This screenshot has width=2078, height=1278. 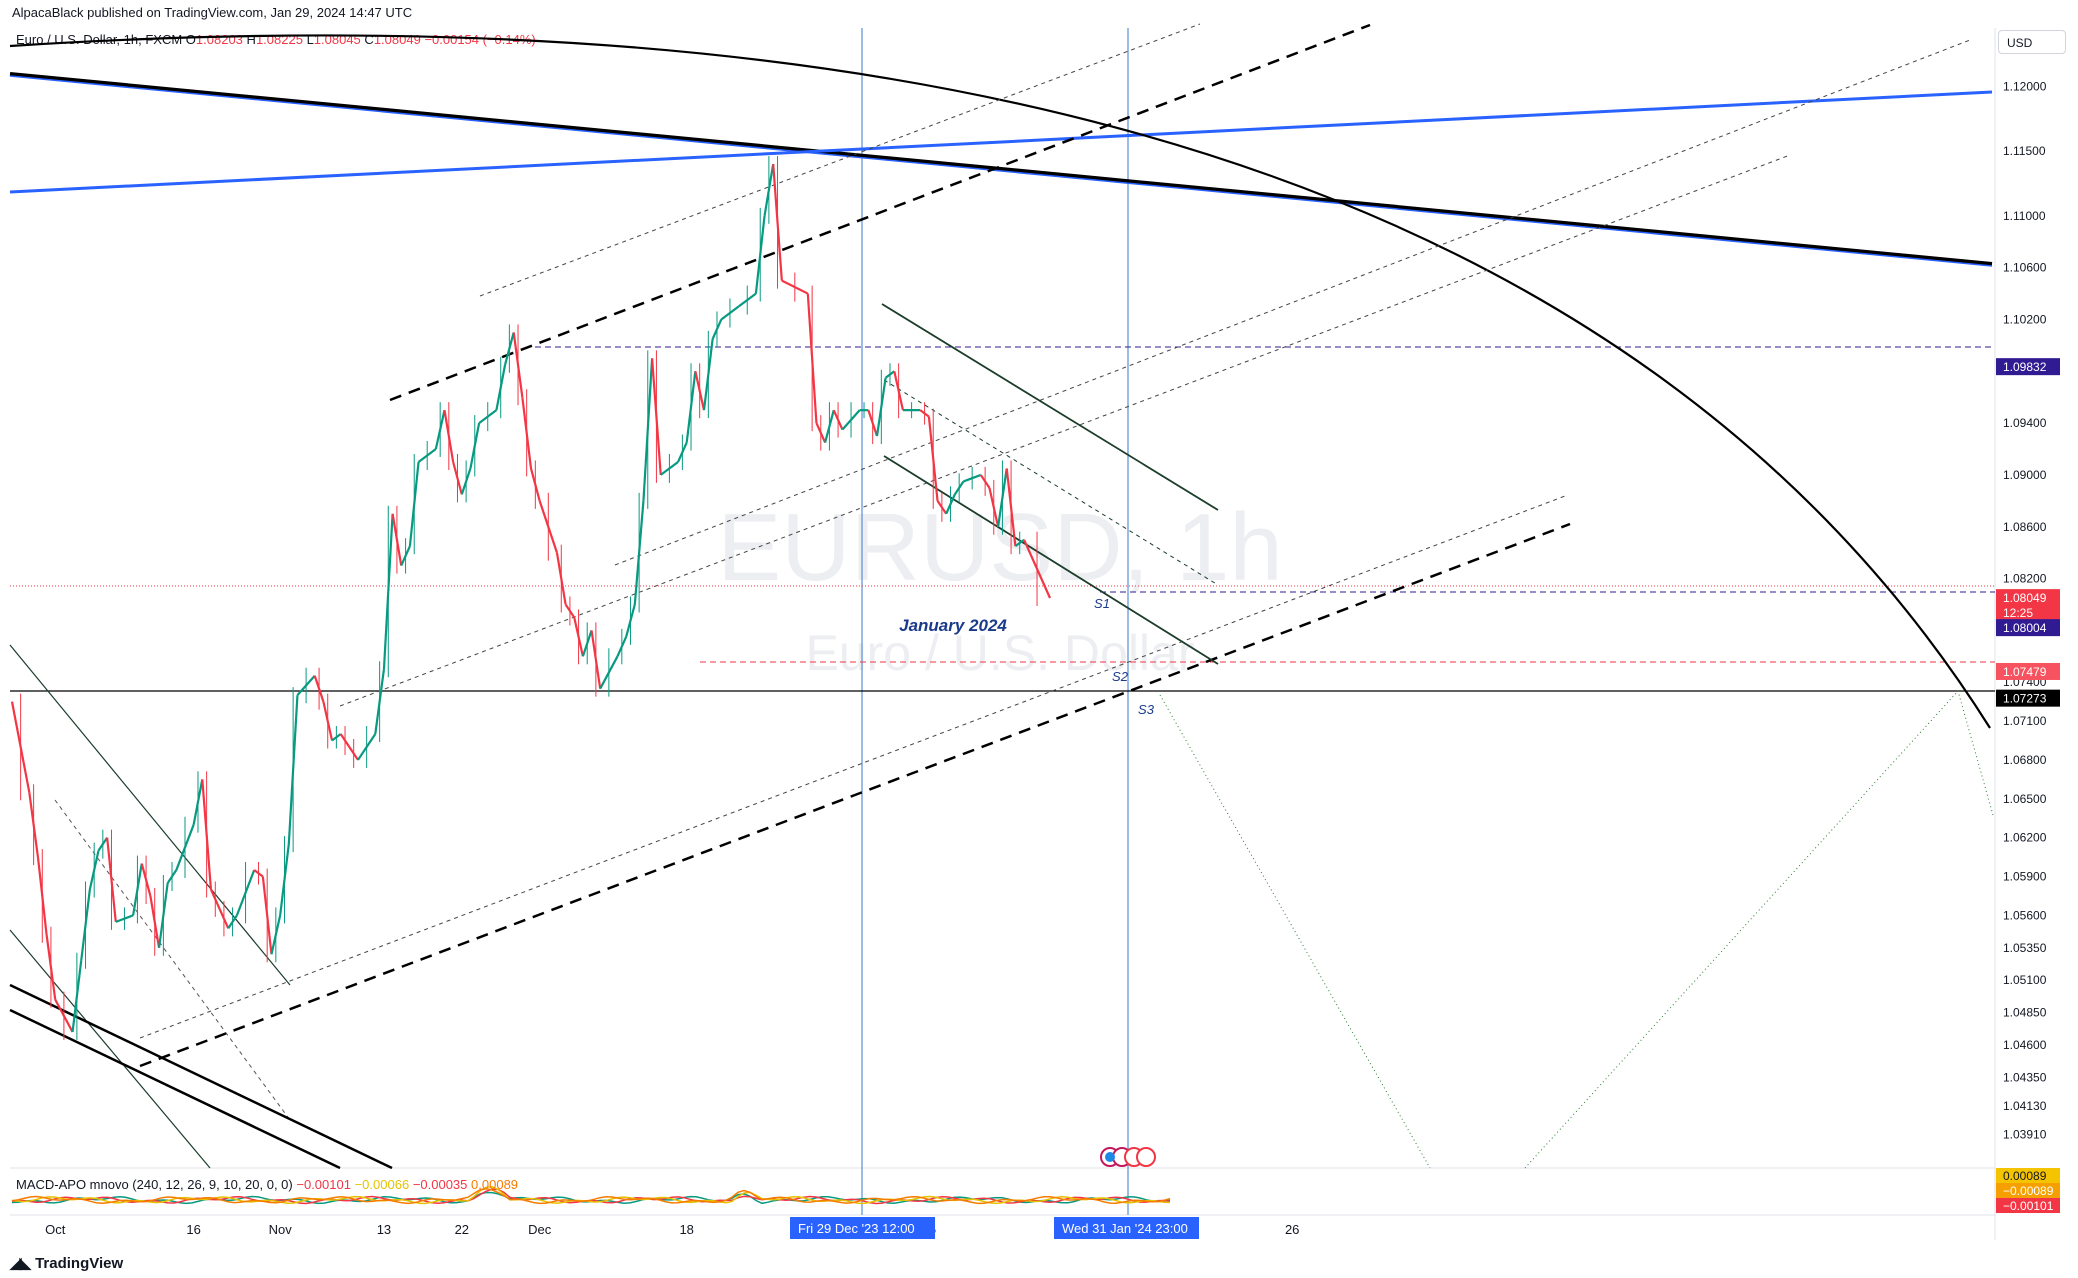 I want to click on price-tick-label: 1.04130, so click(x=2025, y=1106).